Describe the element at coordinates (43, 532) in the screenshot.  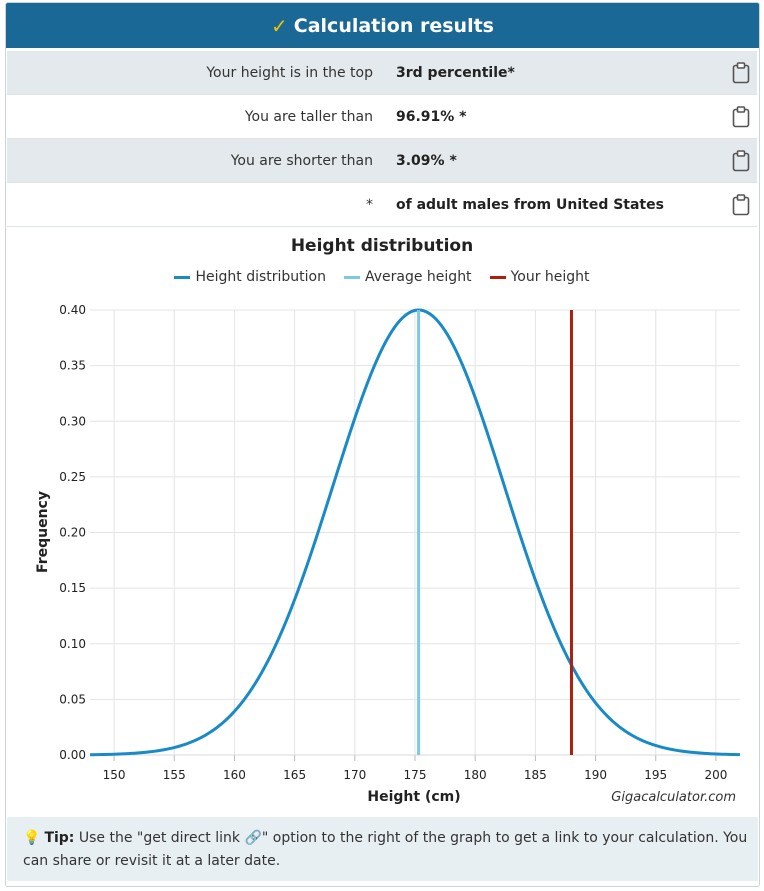
I see `y-axis-label: Frequency` at that location.